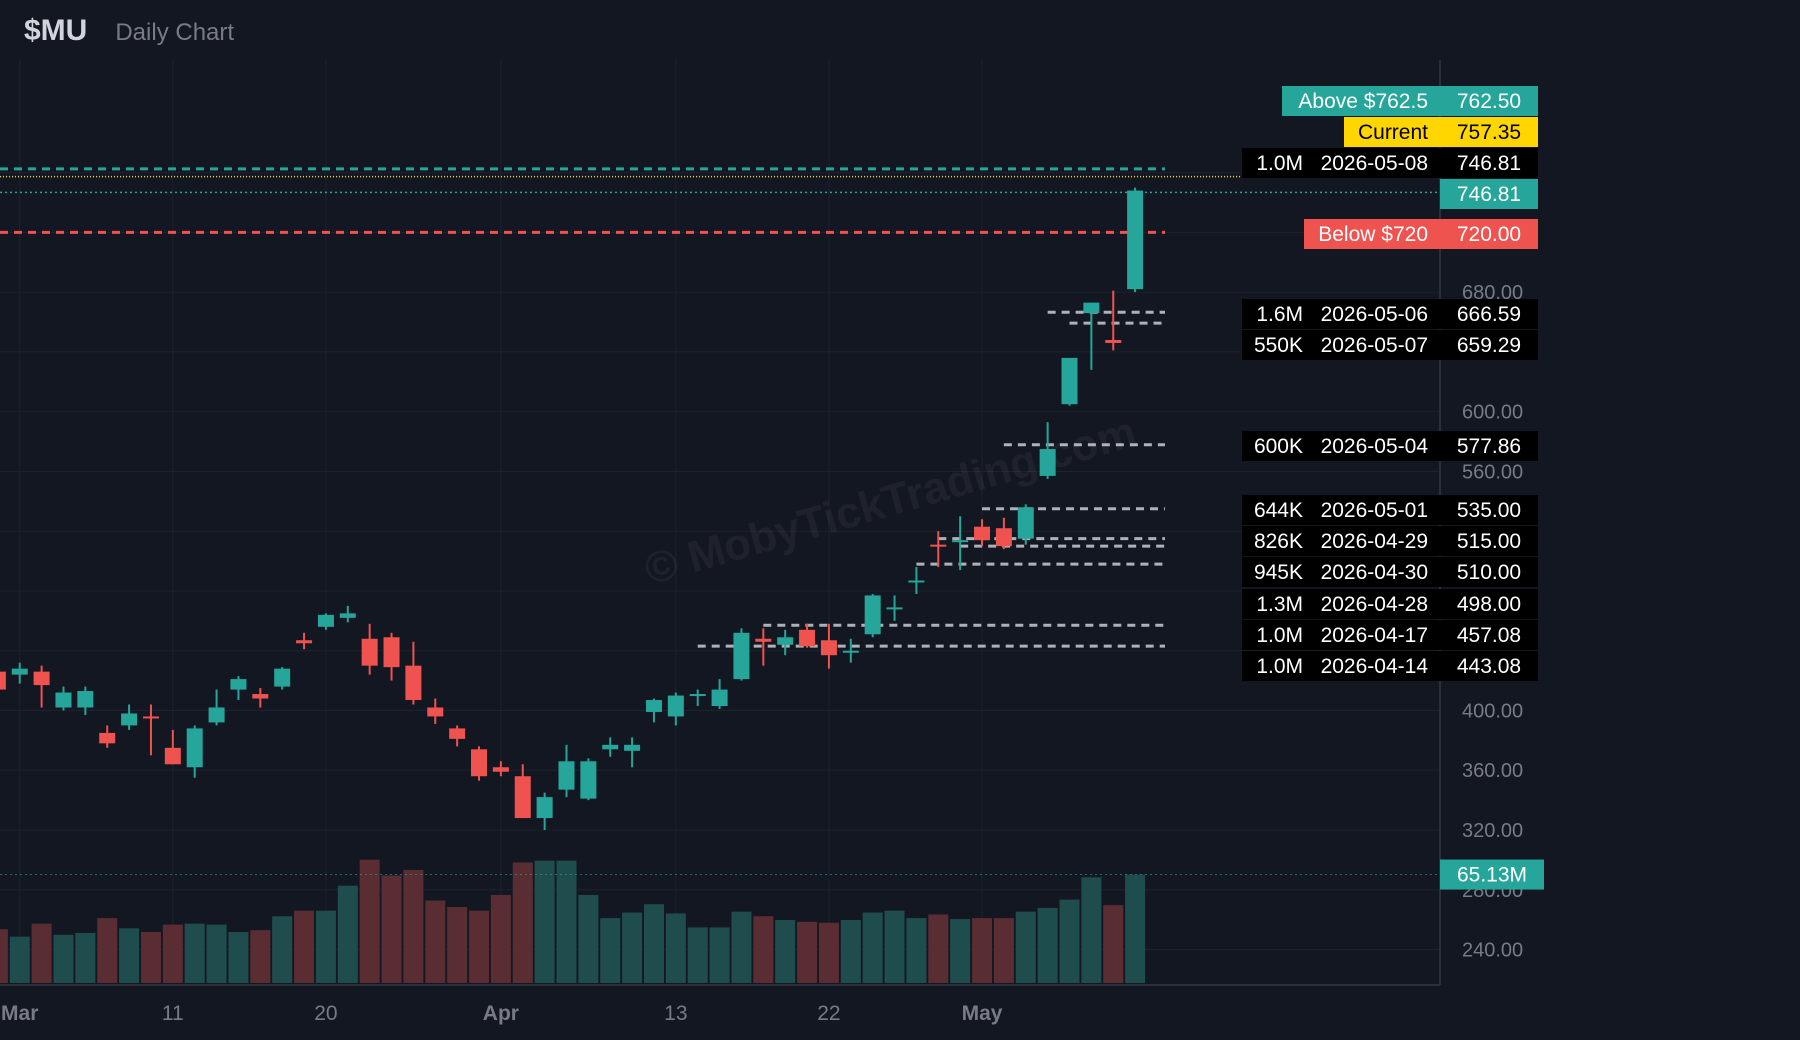 This screenshot has height=1040, width=1800. Describe the element at coordinates (502, 1013) in the screenshot. I see `time-axis: Mar 11 20 Apr 13 22 May` at that location.